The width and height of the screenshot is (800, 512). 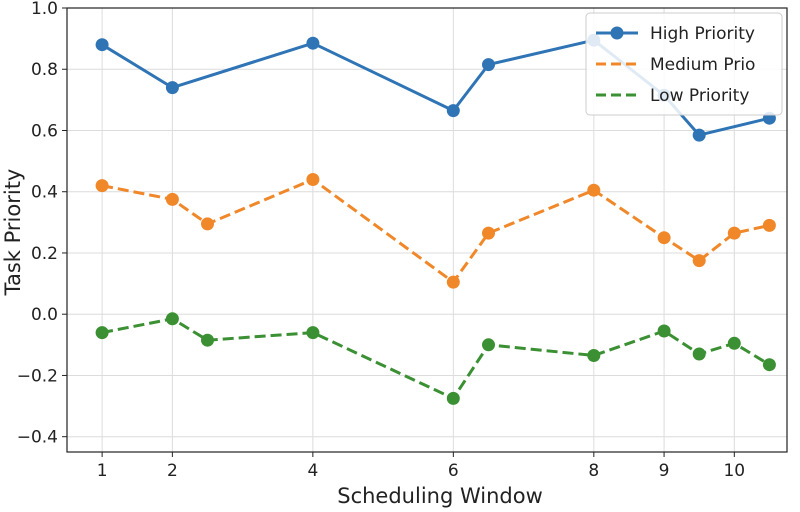 I want to click on legend-label: Medium Prio, so click(x=702, y=65).